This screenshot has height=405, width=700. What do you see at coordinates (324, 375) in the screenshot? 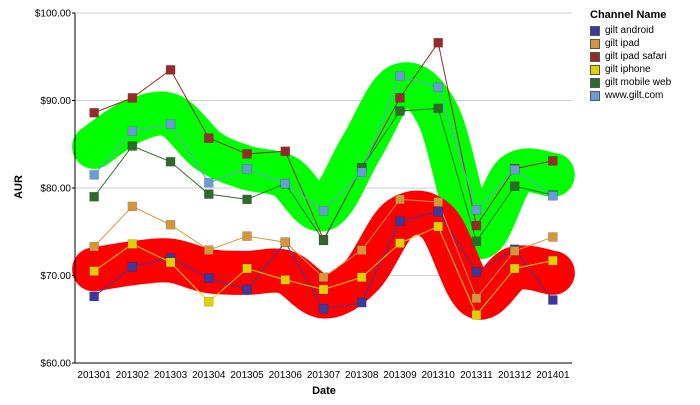
I see `x-tick-label: 201307` at bounding box center [324, 375].